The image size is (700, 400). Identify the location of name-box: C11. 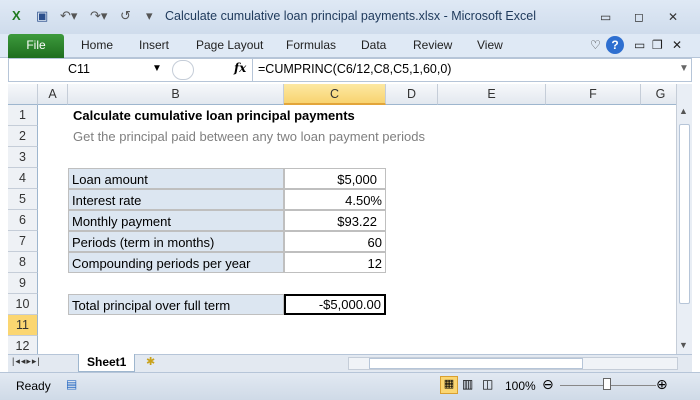
(79, 69).